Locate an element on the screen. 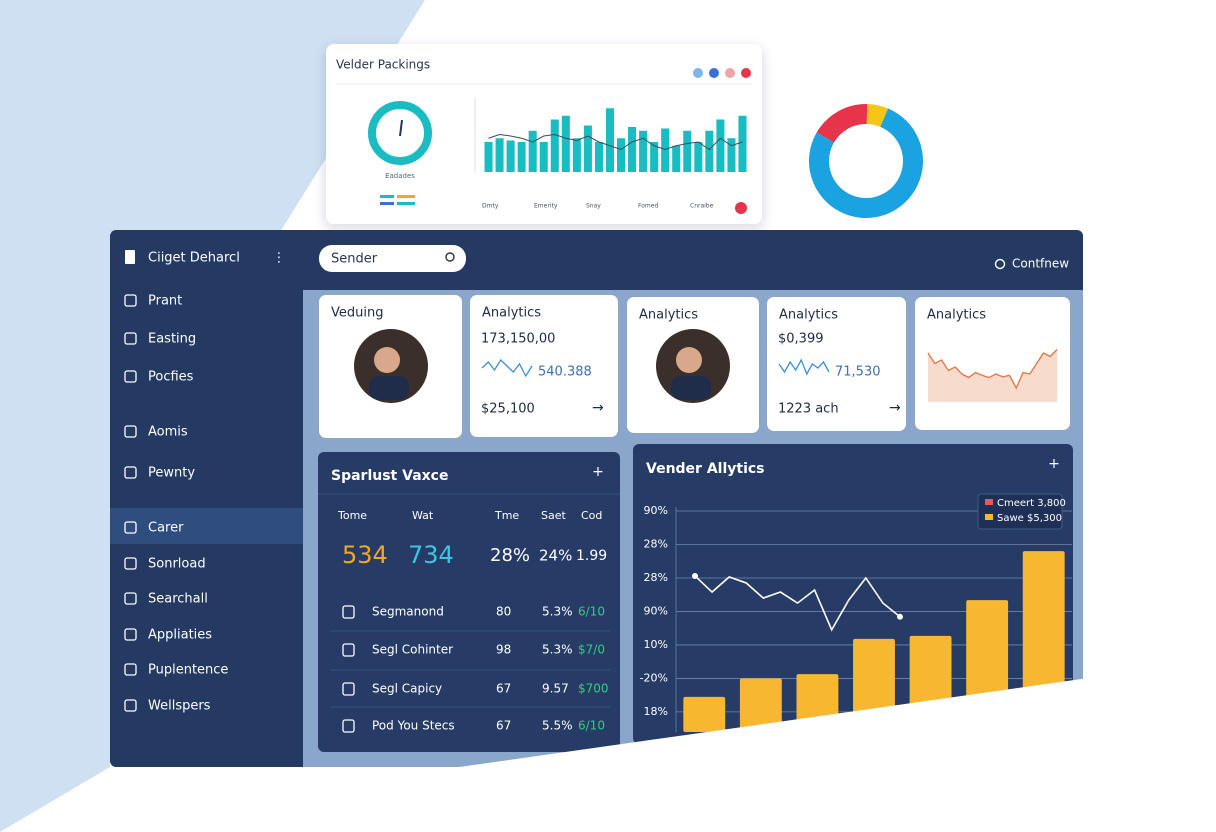 The image size is (1216, 832). nav-item: Sonrload is located at coordinates (177, 564).